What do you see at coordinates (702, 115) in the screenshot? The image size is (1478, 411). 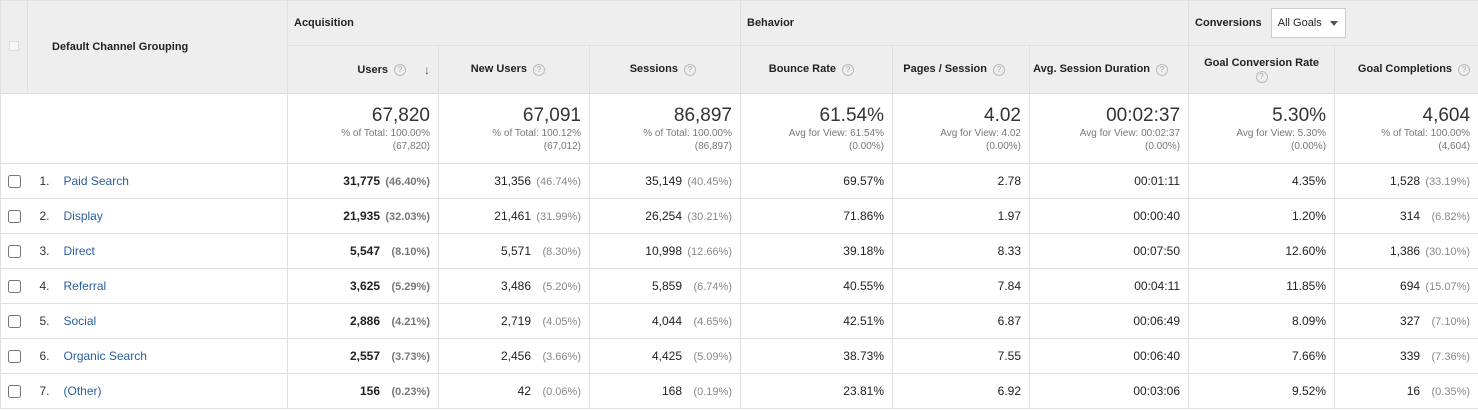 I see `total-value: 86,897` at bounding box center [702, 115].